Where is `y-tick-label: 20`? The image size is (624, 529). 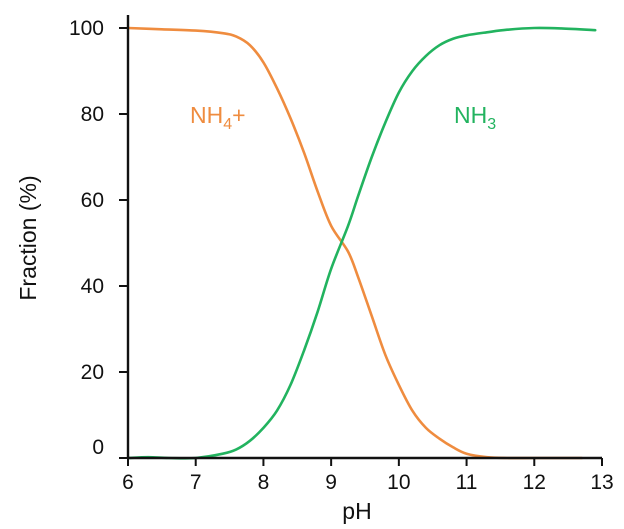
y-tick-label: 20 is located at coordinates (92, 372).